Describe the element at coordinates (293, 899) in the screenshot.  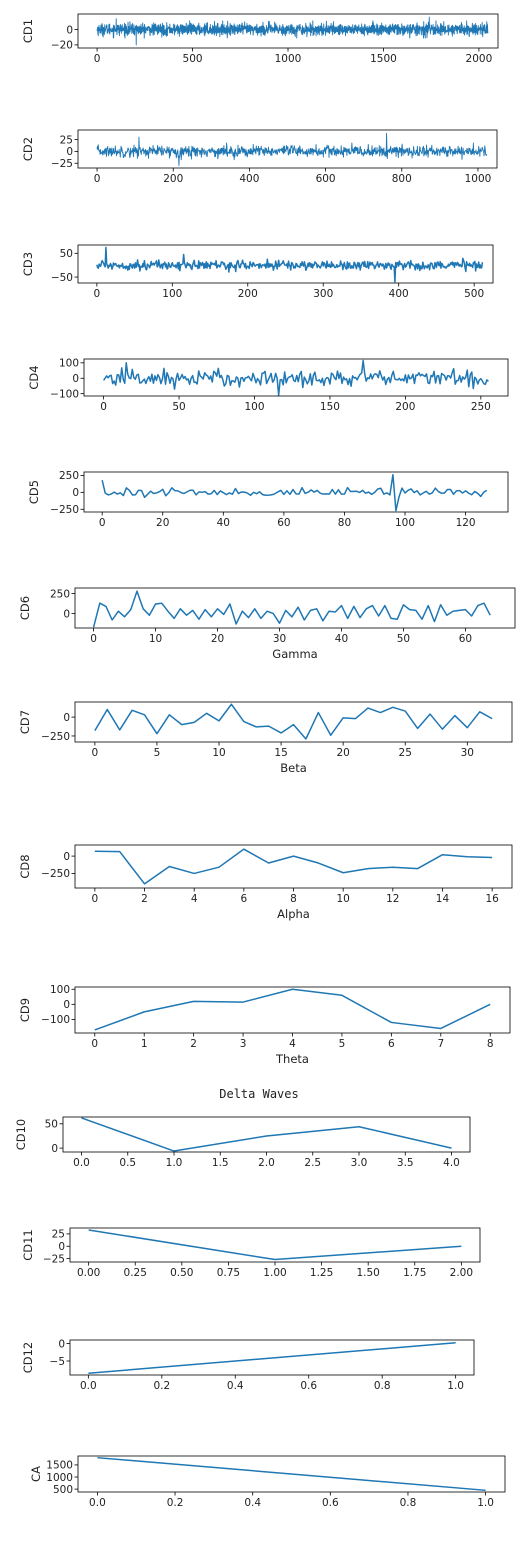
I see `x-tick-label: 8` at that location.